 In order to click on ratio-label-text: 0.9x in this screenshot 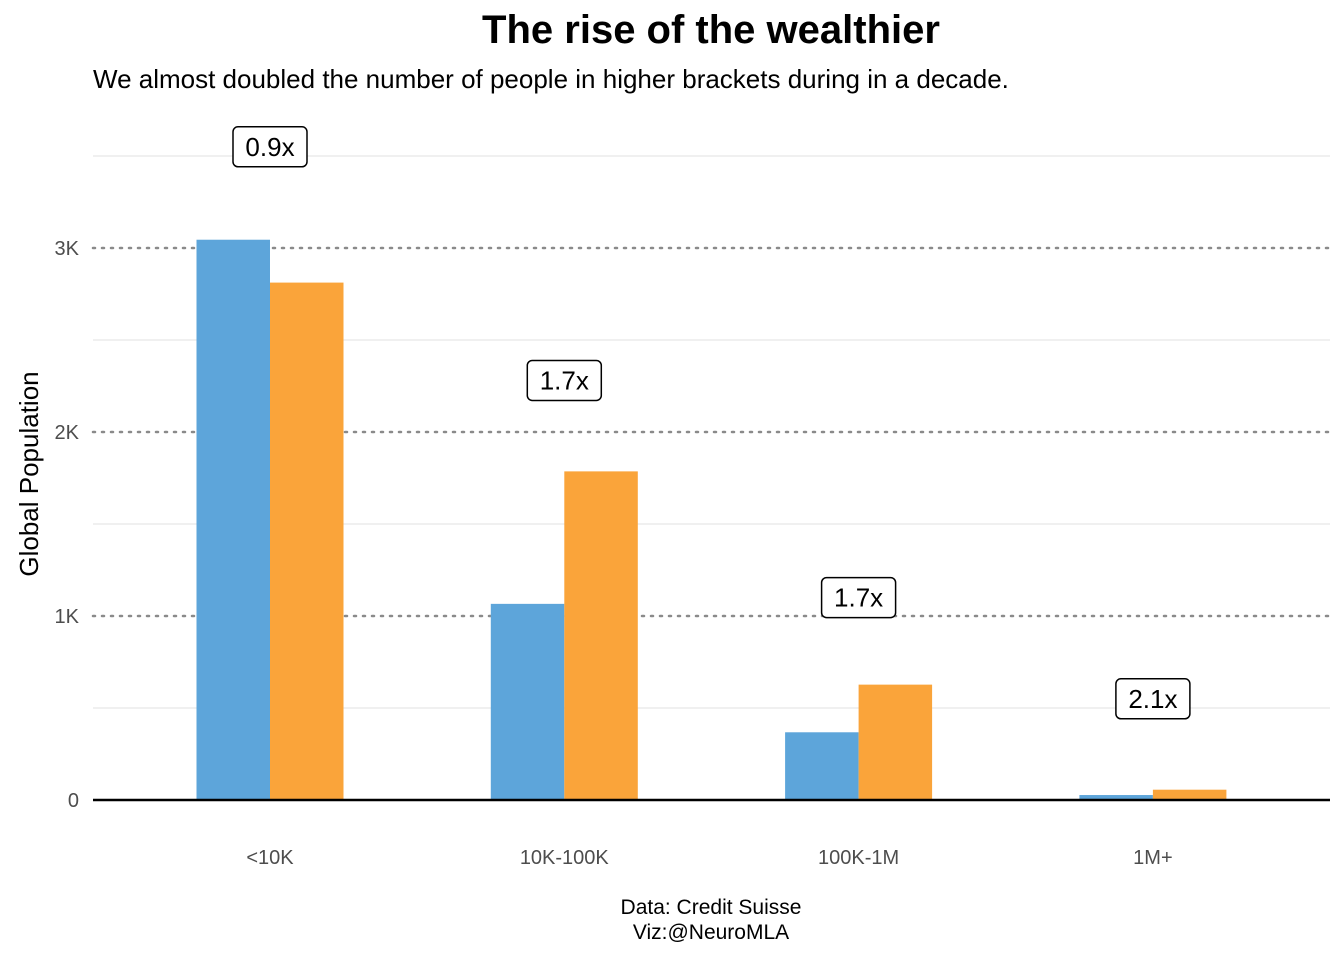, I will do `click(269, 147)`.